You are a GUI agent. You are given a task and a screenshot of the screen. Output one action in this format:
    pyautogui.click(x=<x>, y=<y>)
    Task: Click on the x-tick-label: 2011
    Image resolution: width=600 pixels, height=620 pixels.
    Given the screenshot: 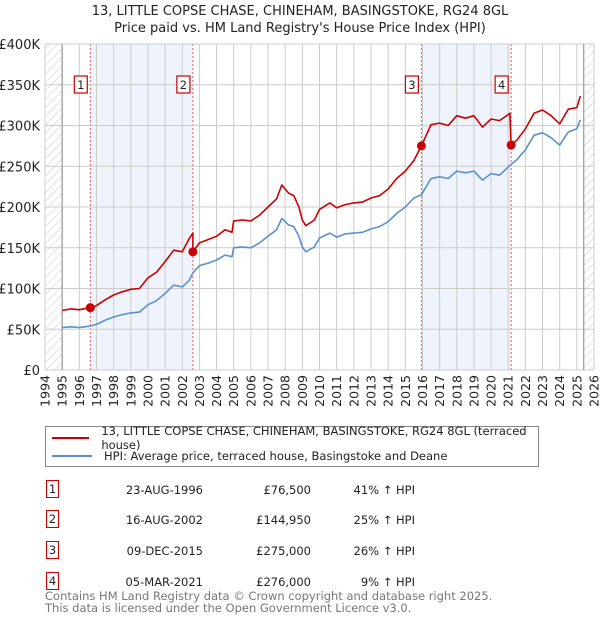 What is the action you would take?
    pyautogui.click(x=336, y=391)
    